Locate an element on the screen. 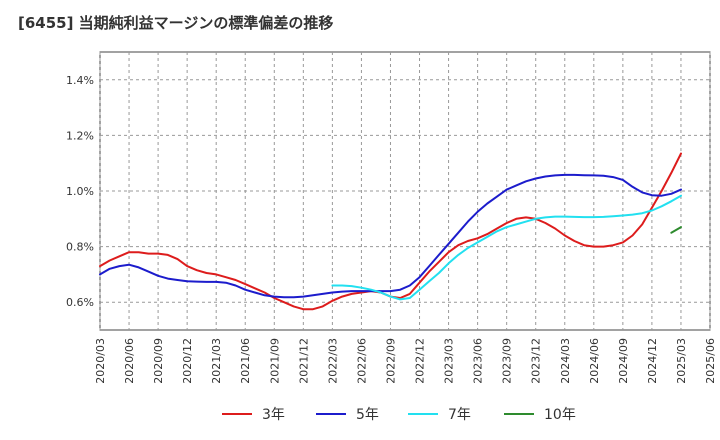 The height and width of the screenshot is (440, 720). legend-label-3年: 3年 is located at coordinates (273, 415).